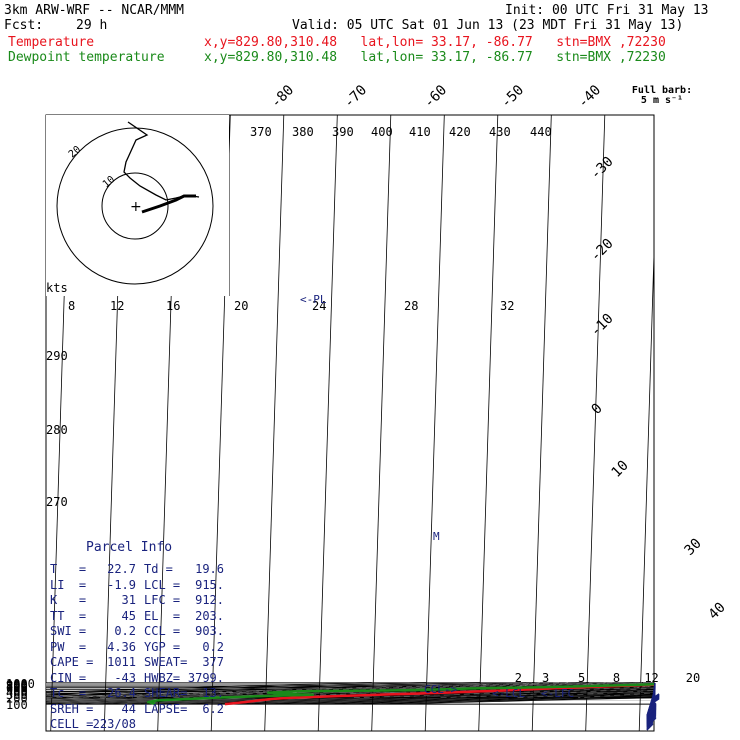  What do you see at coordinates (717, 611) in the screenshot?
I see `isotherm-label-40: 40` at bounding box center [717, 611].